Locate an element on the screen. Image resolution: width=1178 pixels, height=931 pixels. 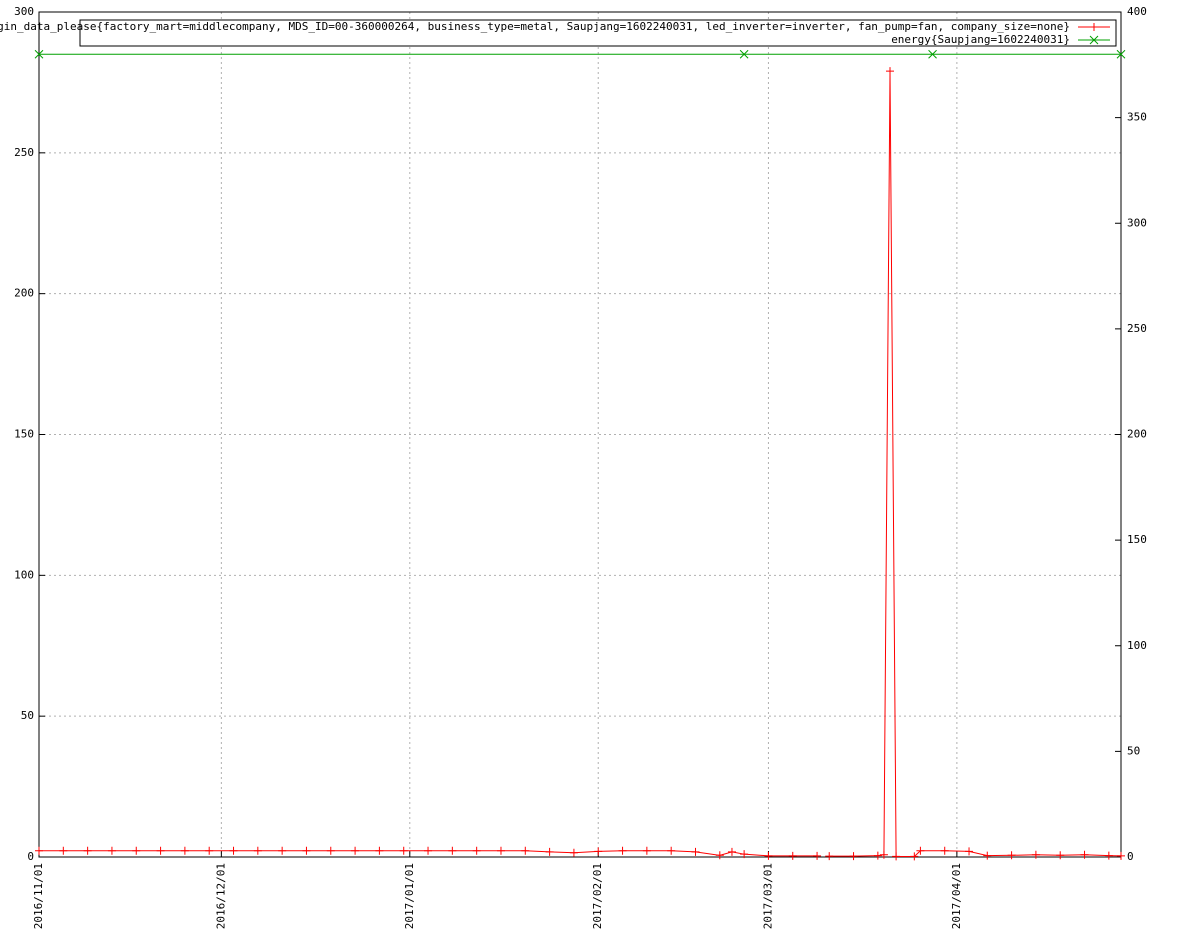
y2-tick-label: 350 is located at coordinates (1137, 117).